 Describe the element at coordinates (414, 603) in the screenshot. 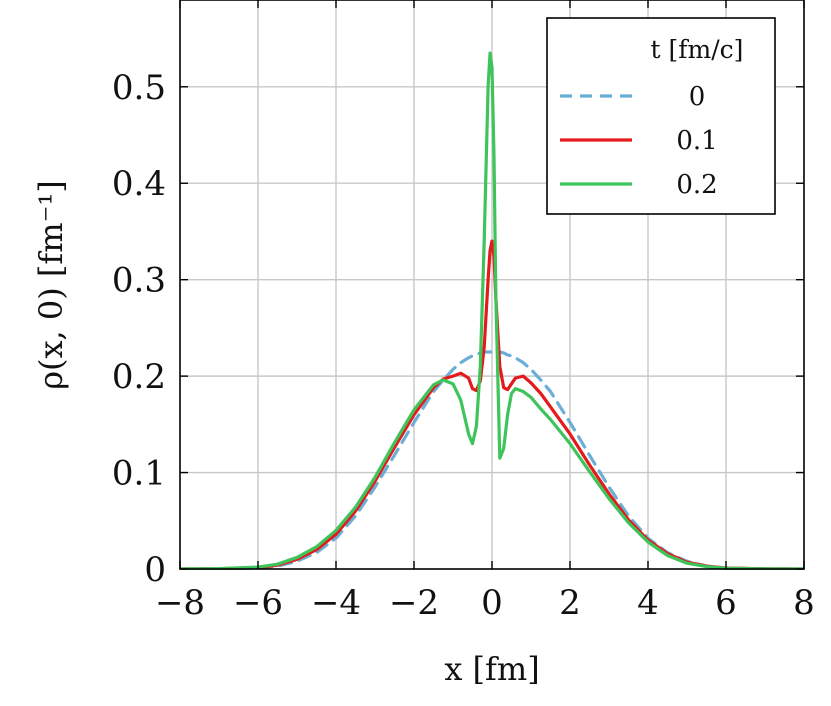

I see `x-tick-label: −2` at that location.